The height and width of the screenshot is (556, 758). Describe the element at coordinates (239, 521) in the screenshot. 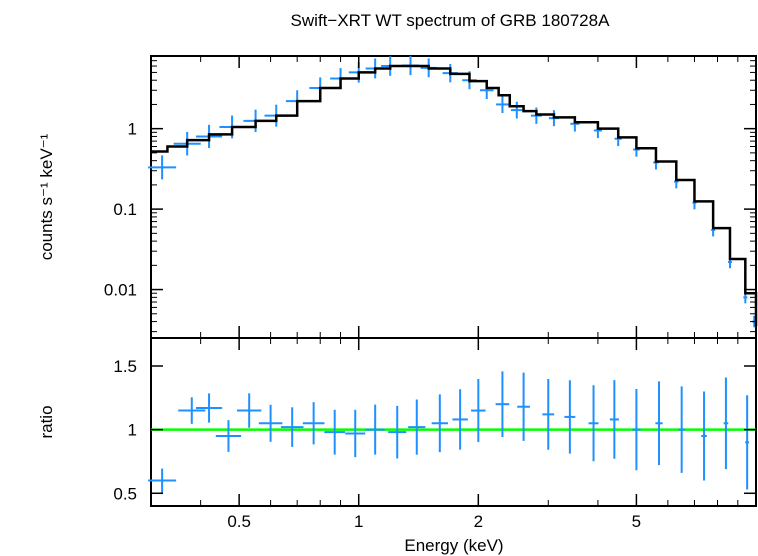

I see `x-tick-label: 0.5` at that location.